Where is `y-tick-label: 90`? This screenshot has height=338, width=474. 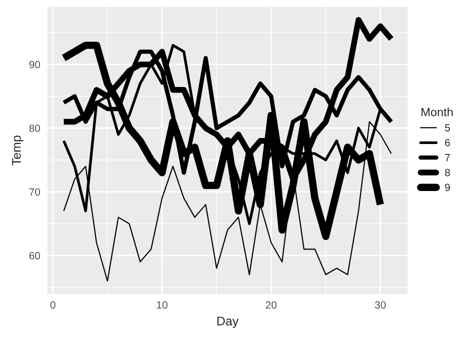 y-tick-label: 90 is located at coordinates (34, 64).